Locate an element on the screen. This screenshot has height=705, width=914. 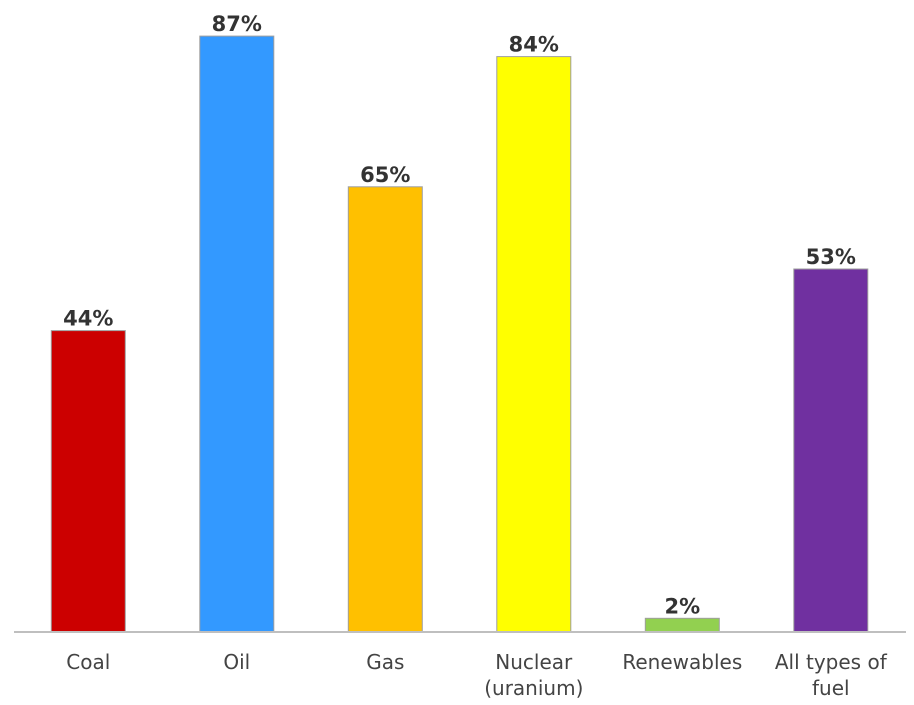
value-label-5: 53% is located at coordinates (831, 257).